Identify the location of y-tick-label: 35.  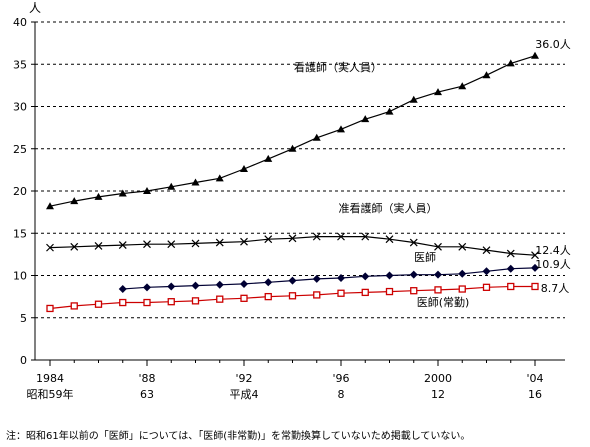
(20, 64).